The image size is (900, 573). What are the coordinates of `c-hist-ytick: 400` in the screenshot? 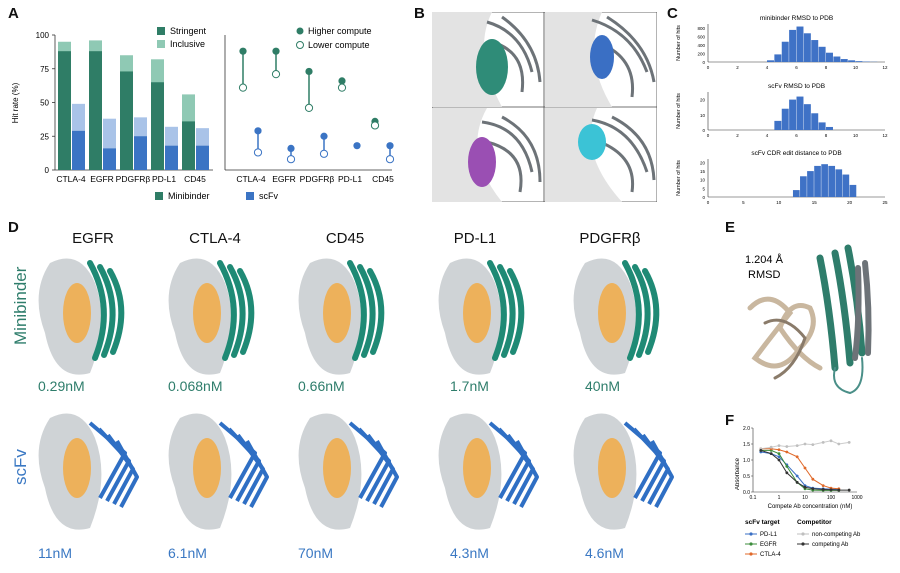 It's located at (701, 45).